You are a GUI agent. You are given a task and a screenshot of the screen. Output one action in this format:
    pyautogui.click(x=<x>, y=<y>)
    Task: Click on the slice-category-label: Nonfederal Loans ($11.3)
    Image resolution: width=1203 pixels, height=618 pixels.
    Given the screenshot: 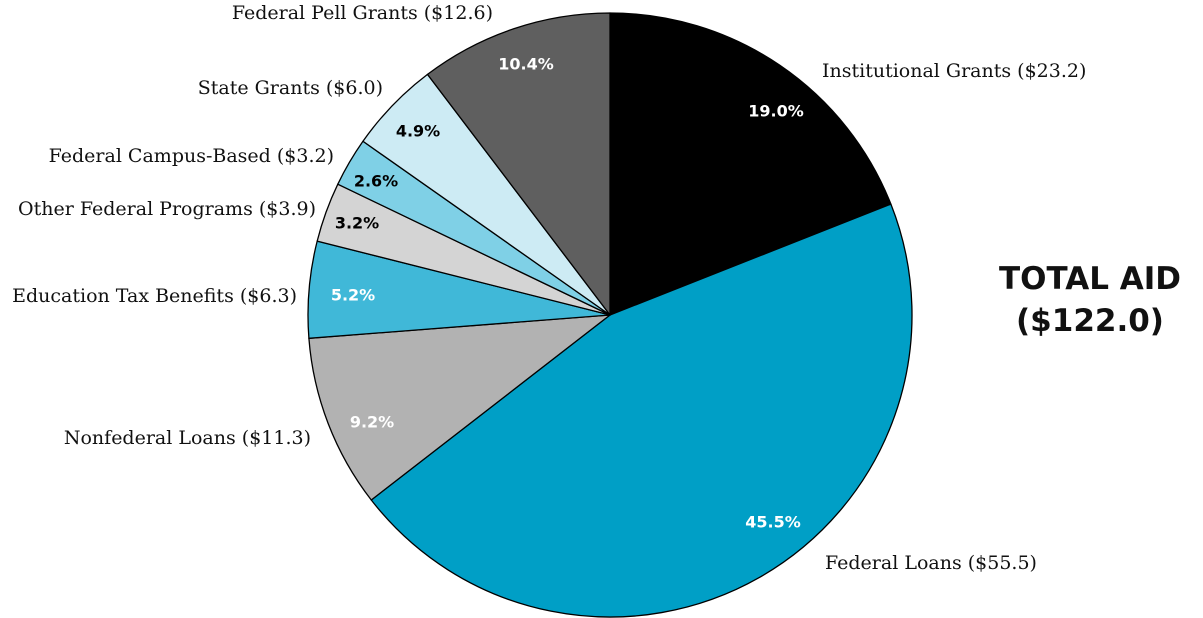 What is the action you would take?
    pyautogui.click(x=187, y=438)
    